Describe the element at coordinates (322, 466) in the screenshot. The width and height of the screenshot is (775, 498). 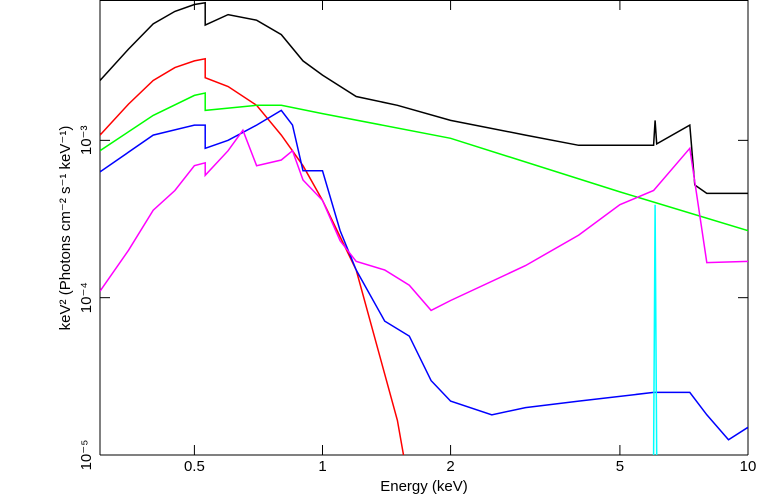
I see `x-tick-label: 1` at that location.